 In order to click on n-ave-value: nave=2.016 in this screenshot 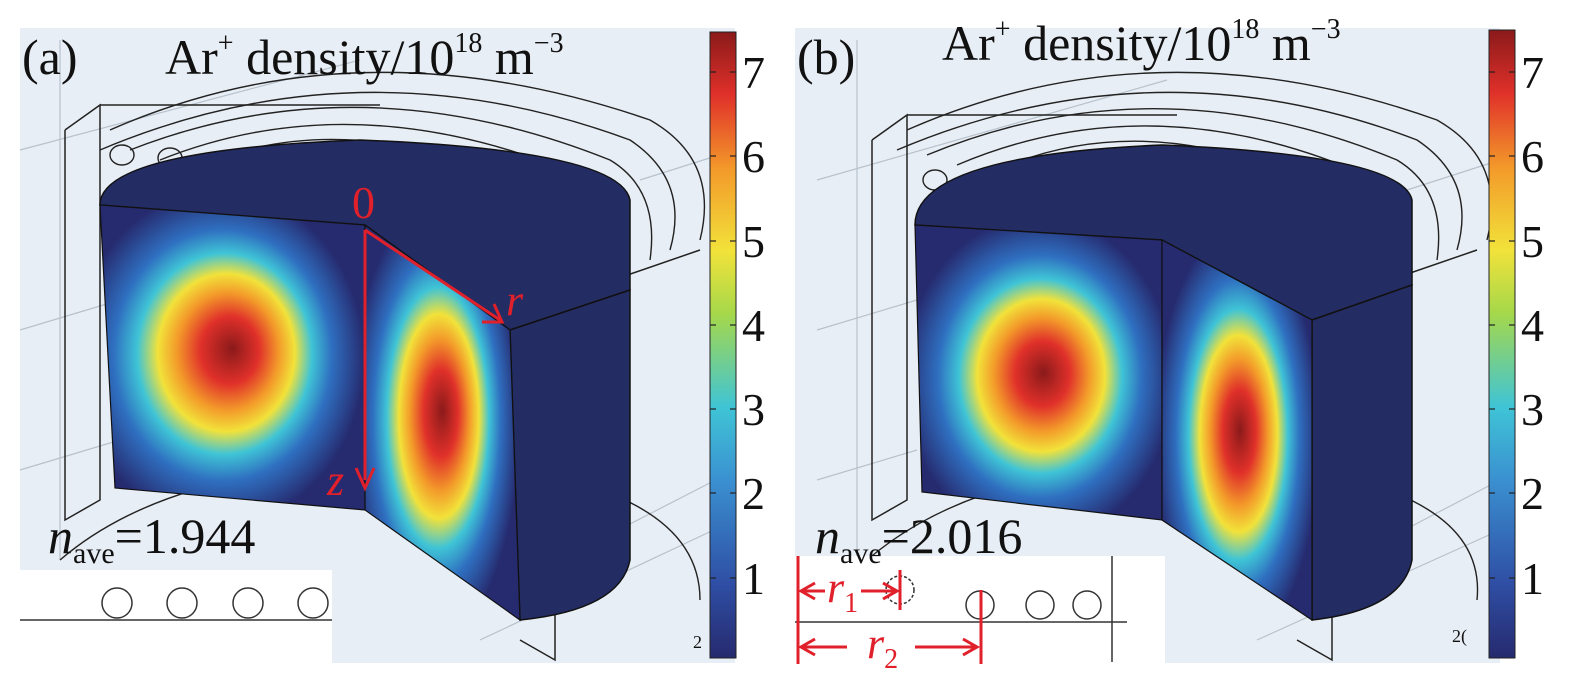, I will do `click(918, 539)`.